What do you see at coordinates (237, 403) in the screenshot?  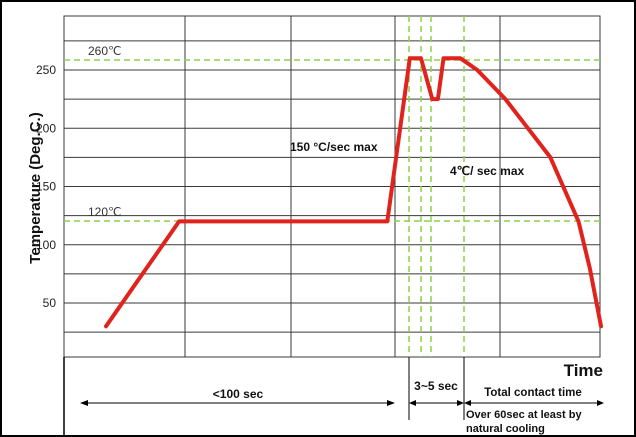 I see `segment-arrow-100sec` at bounding box center [237, 403].